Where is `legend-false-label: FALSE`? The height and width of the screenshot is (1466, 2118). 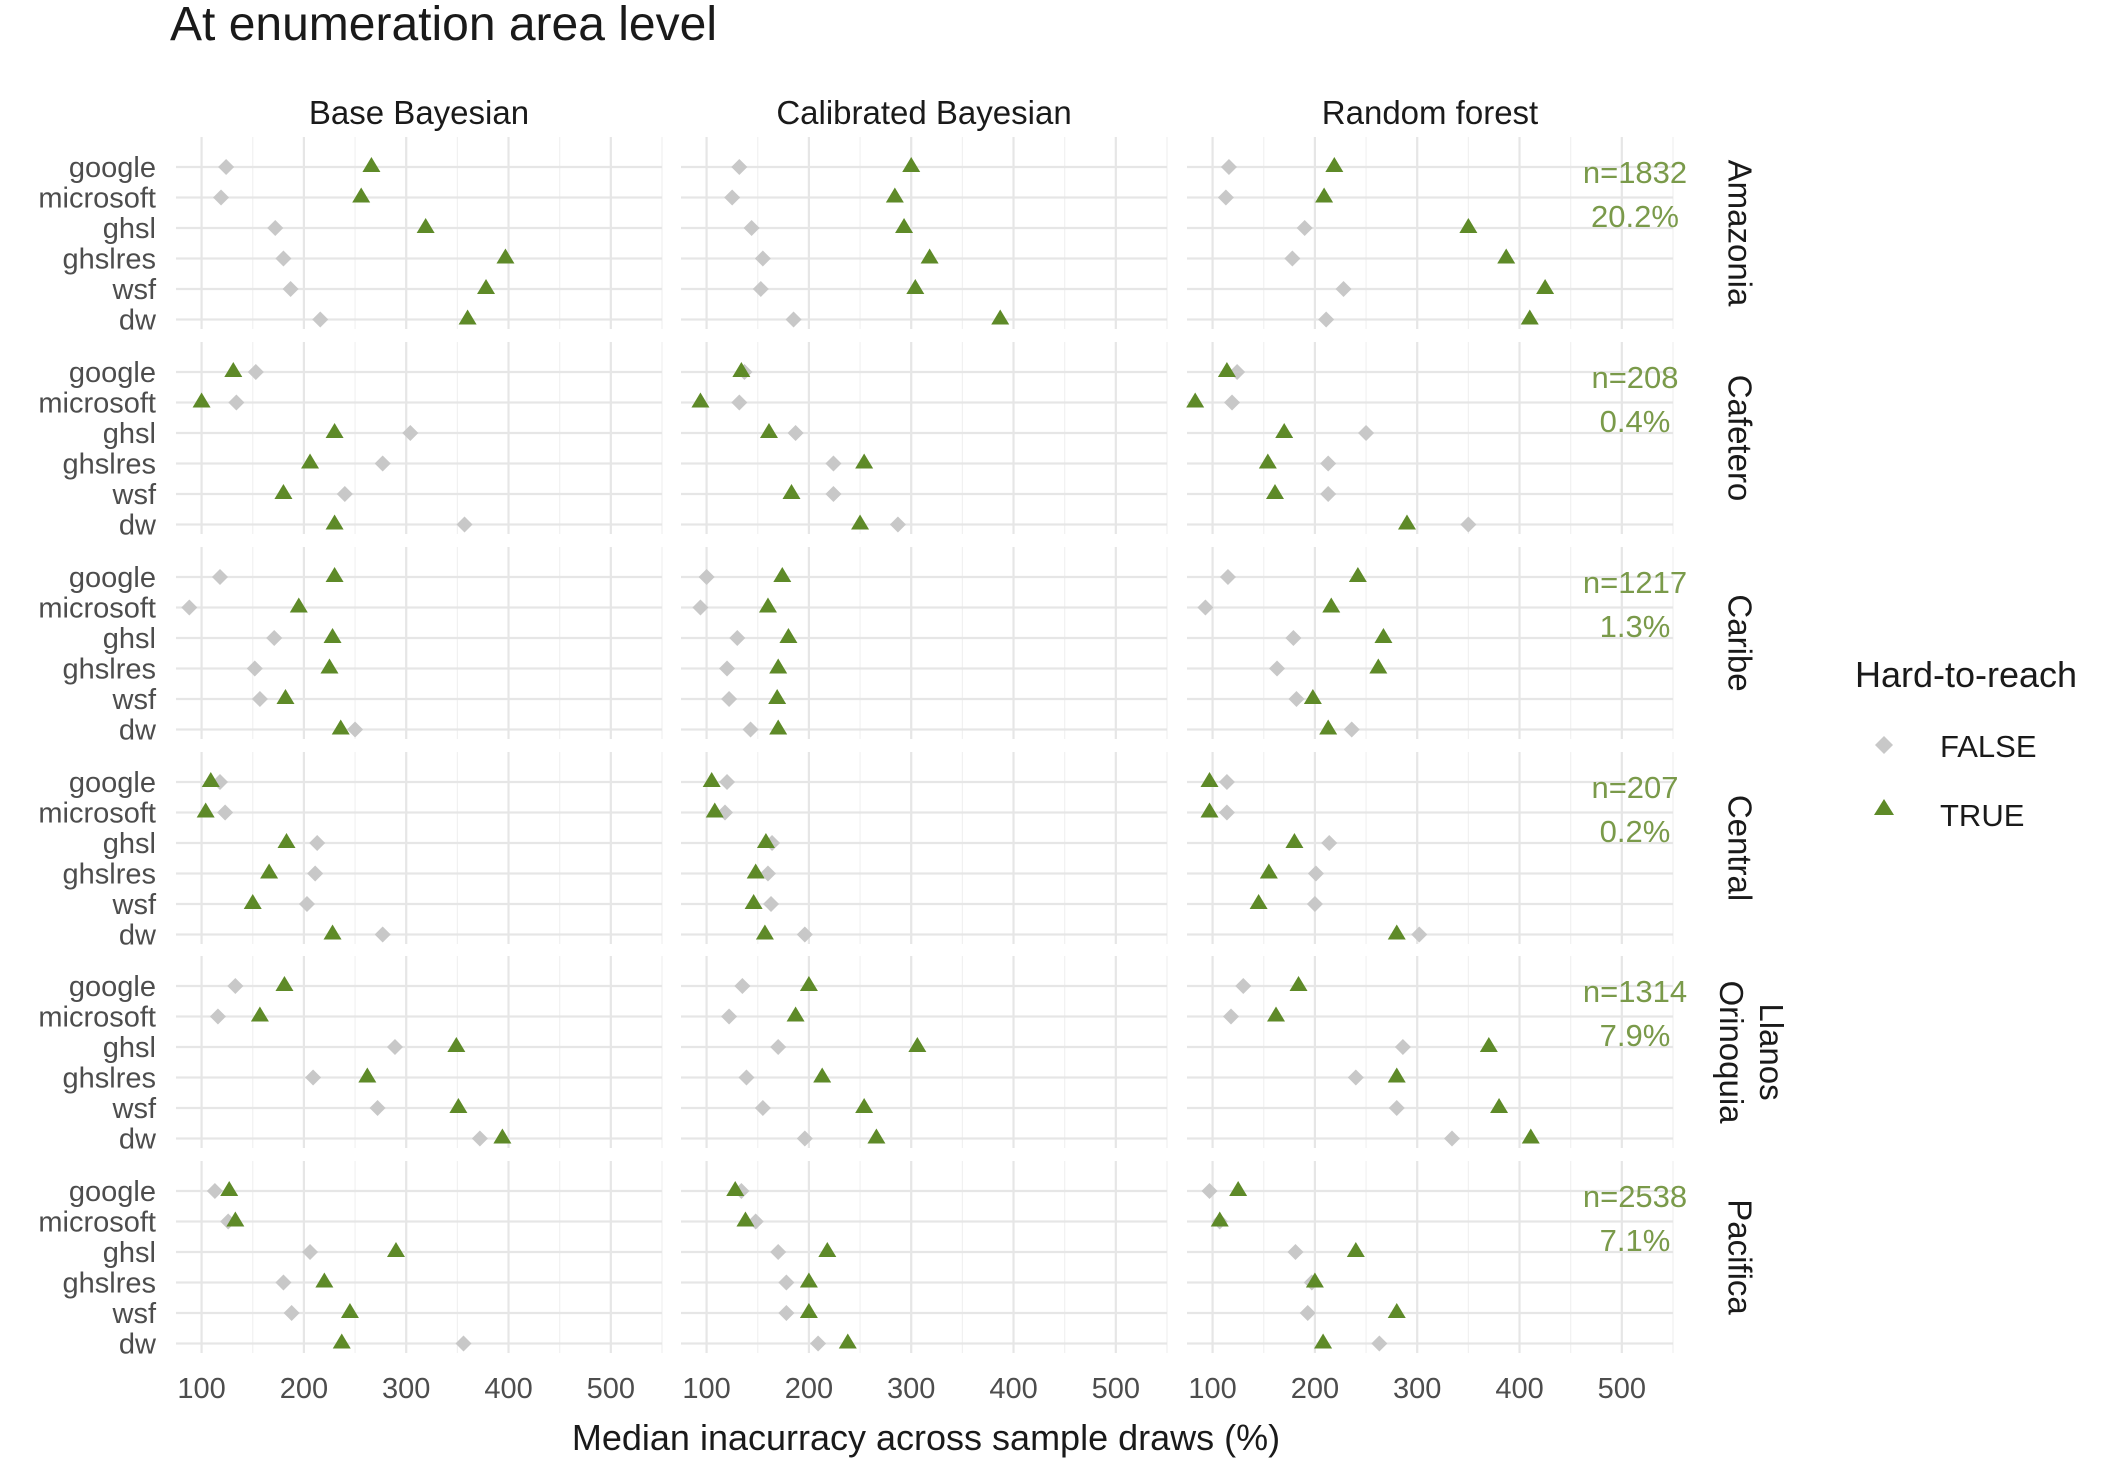 legend-false-label: FALSE is located at coordinates (1988, 746).